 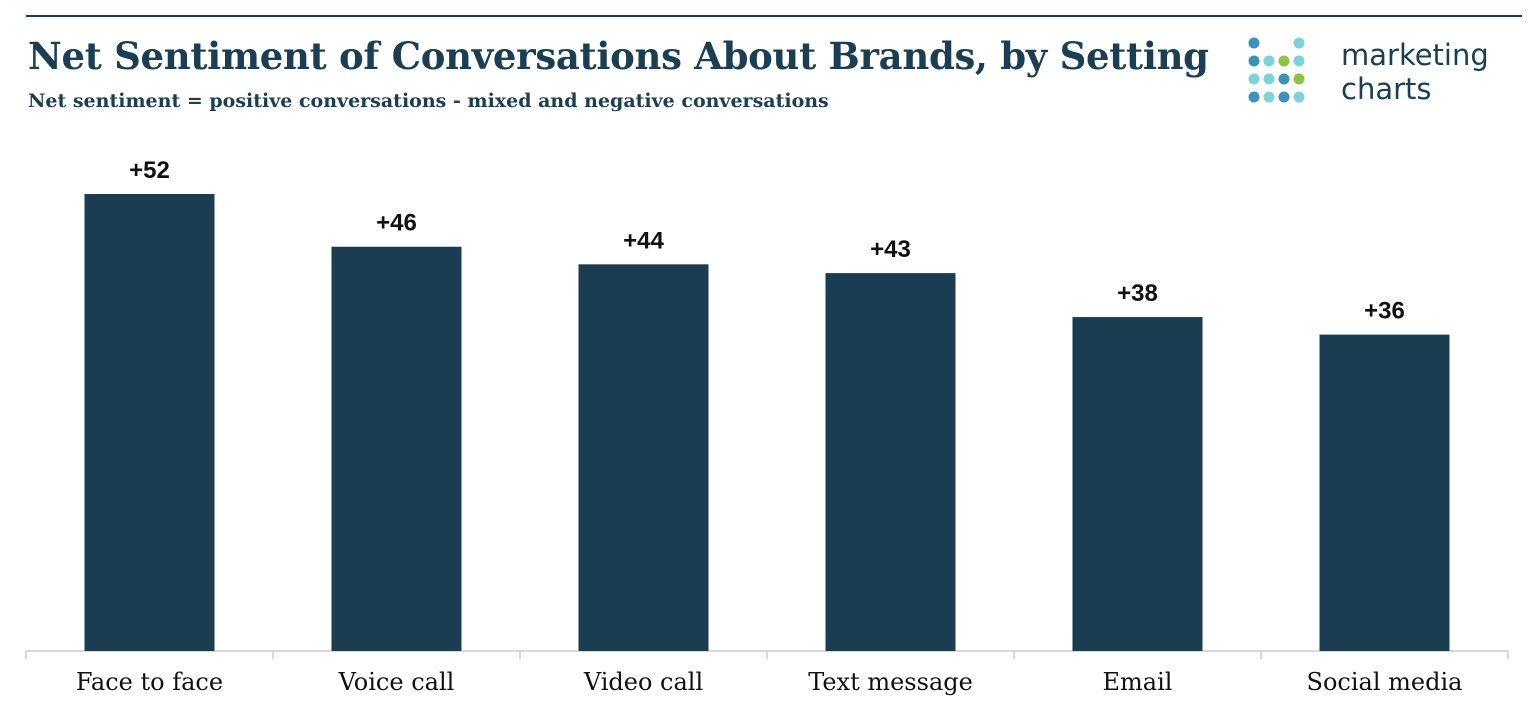 What do you see at coordinates (643, 682) in the screenshot?
I see `x-tick-label: Video call` at bounding box center [643, 682].